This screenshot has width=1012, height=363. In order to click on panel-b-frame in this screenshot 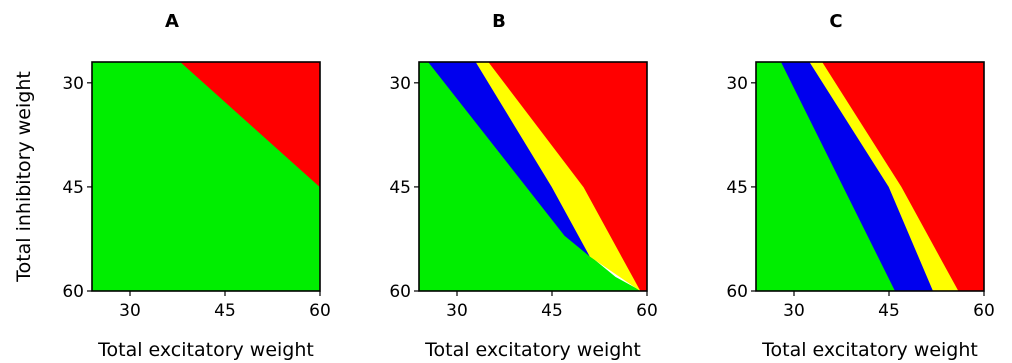, I will do `click(533, 176)`.